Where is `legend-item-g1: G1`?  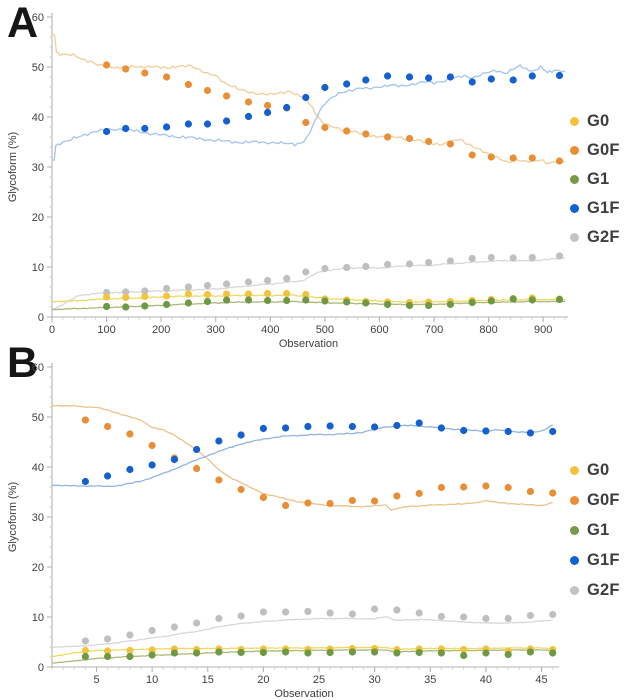 legend-item-g1: G1 is located at coordinates (595, 179).